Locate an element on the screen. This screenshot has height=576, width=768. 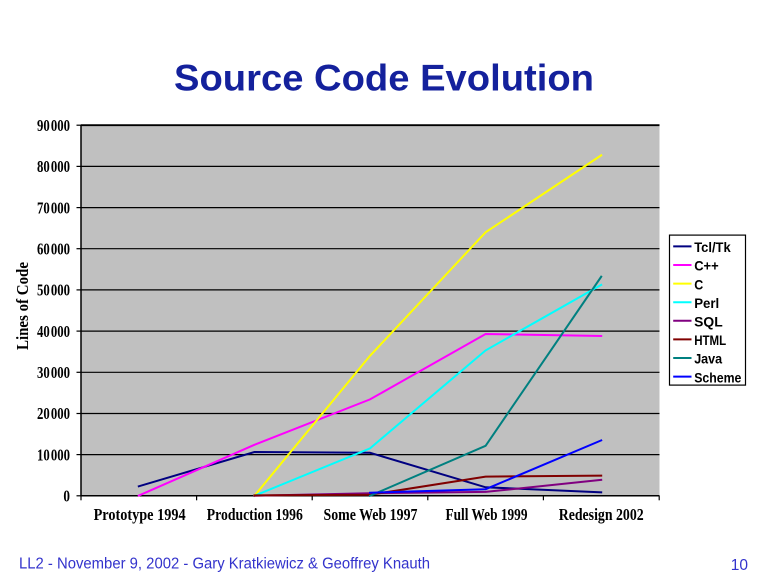
svg-text: 90 000 is located at coordinates (53, 125).